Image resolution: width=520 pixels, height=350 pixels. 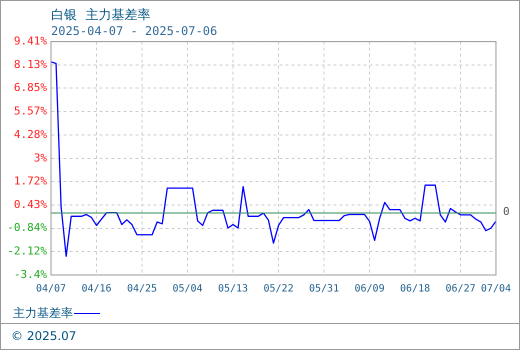 What do you see at coordinates (31, 181) in the screenshot?
I see `y-tick-label: 1.72%` at bounding box center [31, 181].